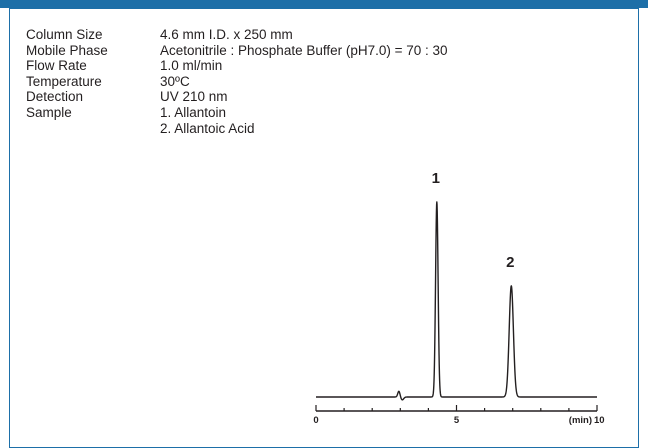  I want to click on condition-label: Mobile Phase, so click(67, 50).